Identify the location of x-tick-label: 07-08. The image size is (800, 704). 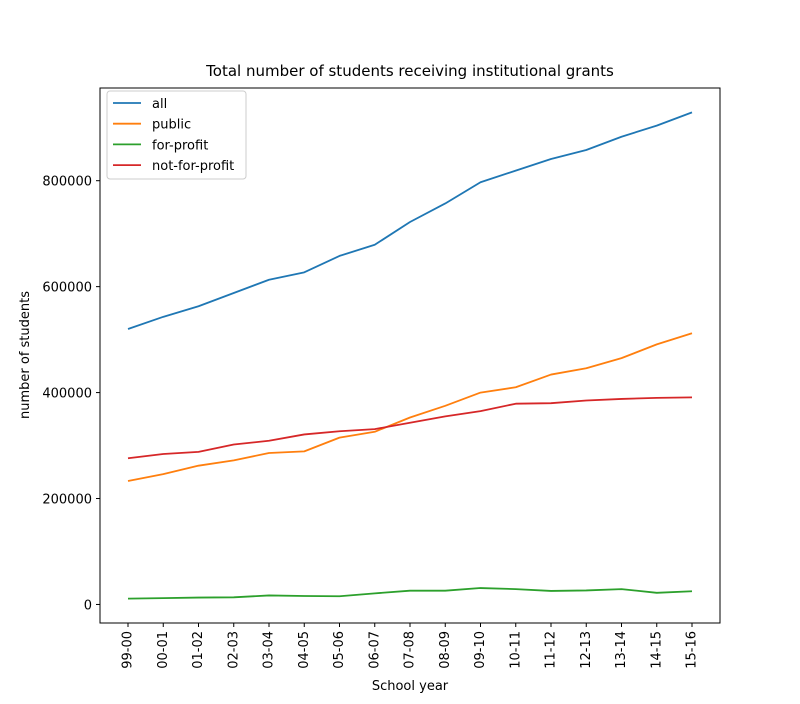
(410, 650).